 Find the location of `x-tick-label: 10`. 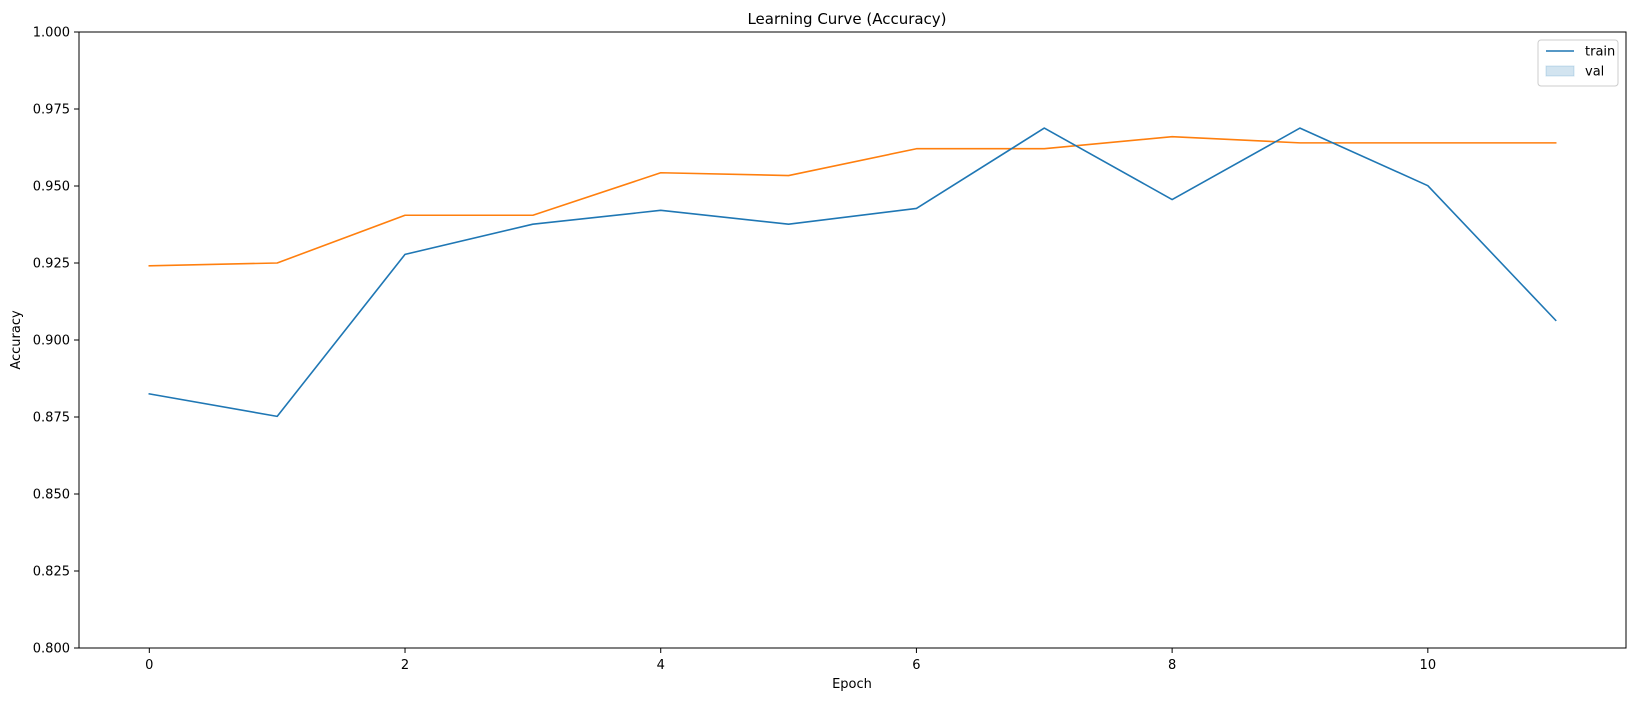

x-tick-label: 10 is located at coordinates (1428, 665).